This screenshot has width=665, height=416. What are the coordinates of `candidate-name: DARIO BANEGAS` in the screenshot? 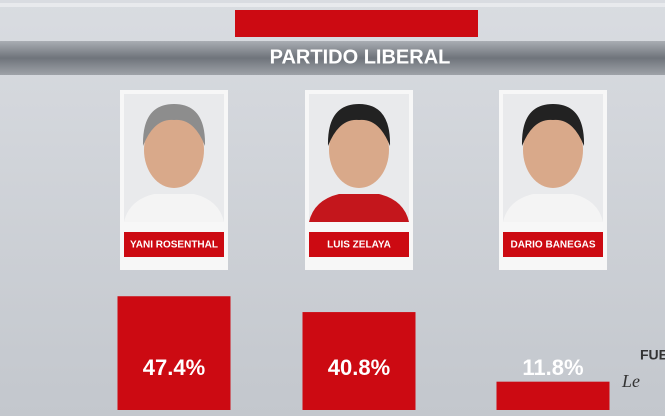 It's located at (552, 245).